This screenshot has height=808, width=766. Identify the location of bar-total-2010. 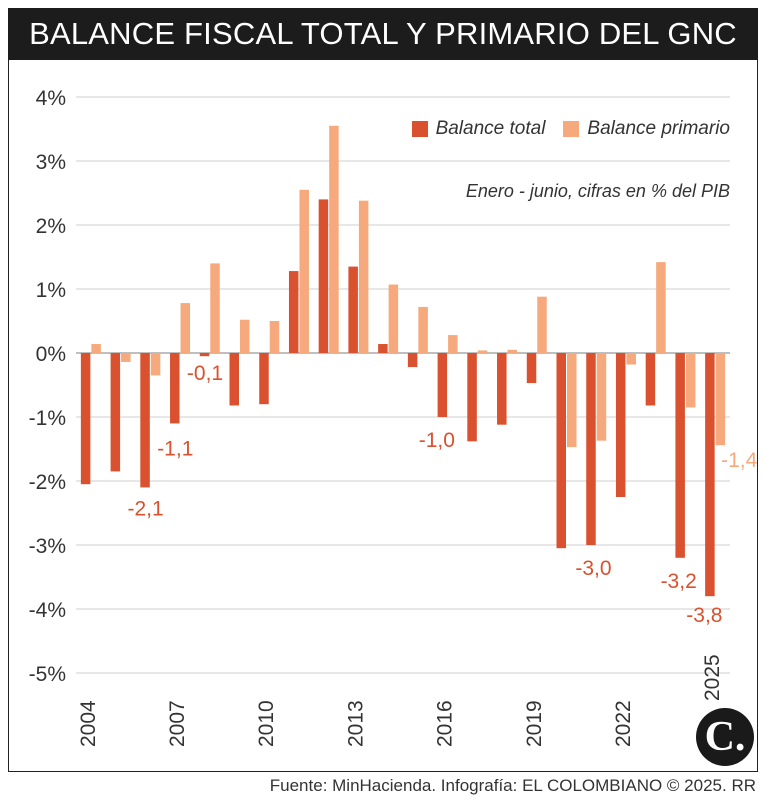
(264, 379).